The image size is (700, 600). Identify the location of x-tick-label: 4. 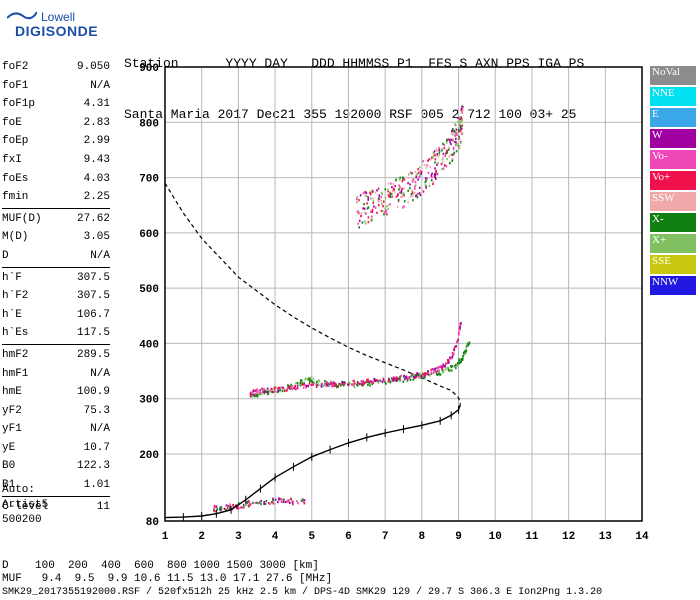
(275, 537).